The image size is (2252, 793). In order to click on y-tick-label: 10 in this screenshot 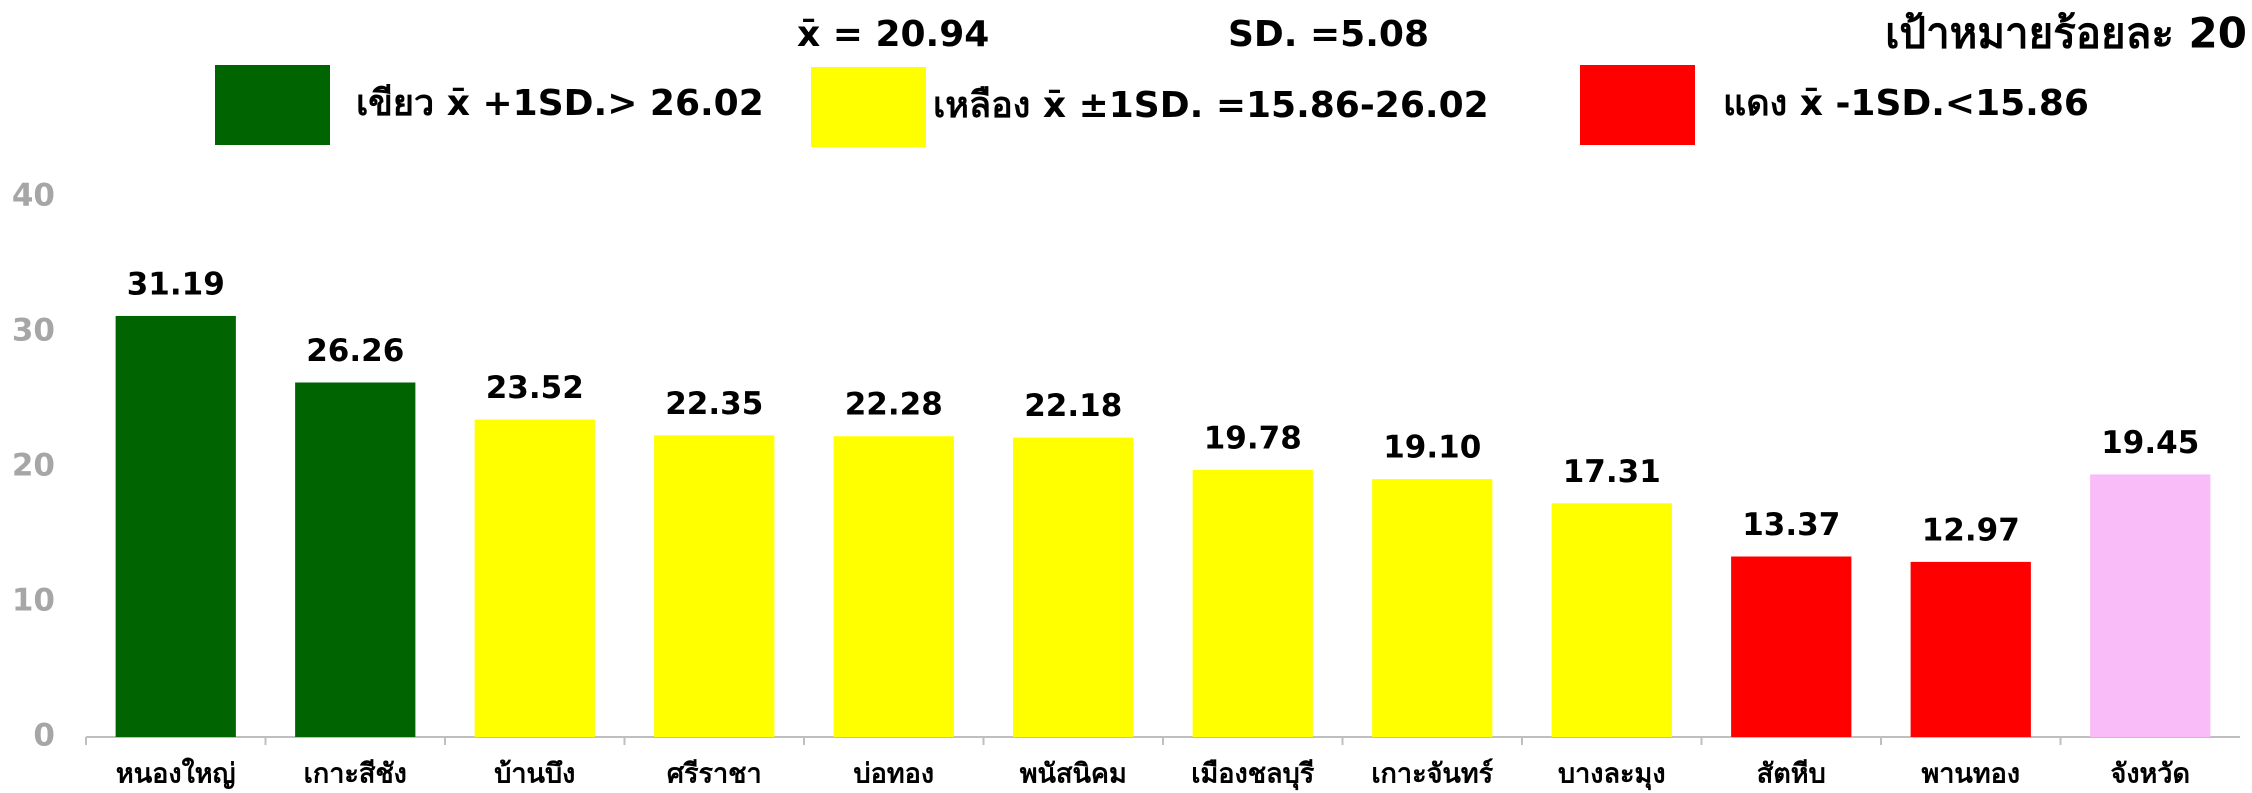, I will do `click(33, 601)`.